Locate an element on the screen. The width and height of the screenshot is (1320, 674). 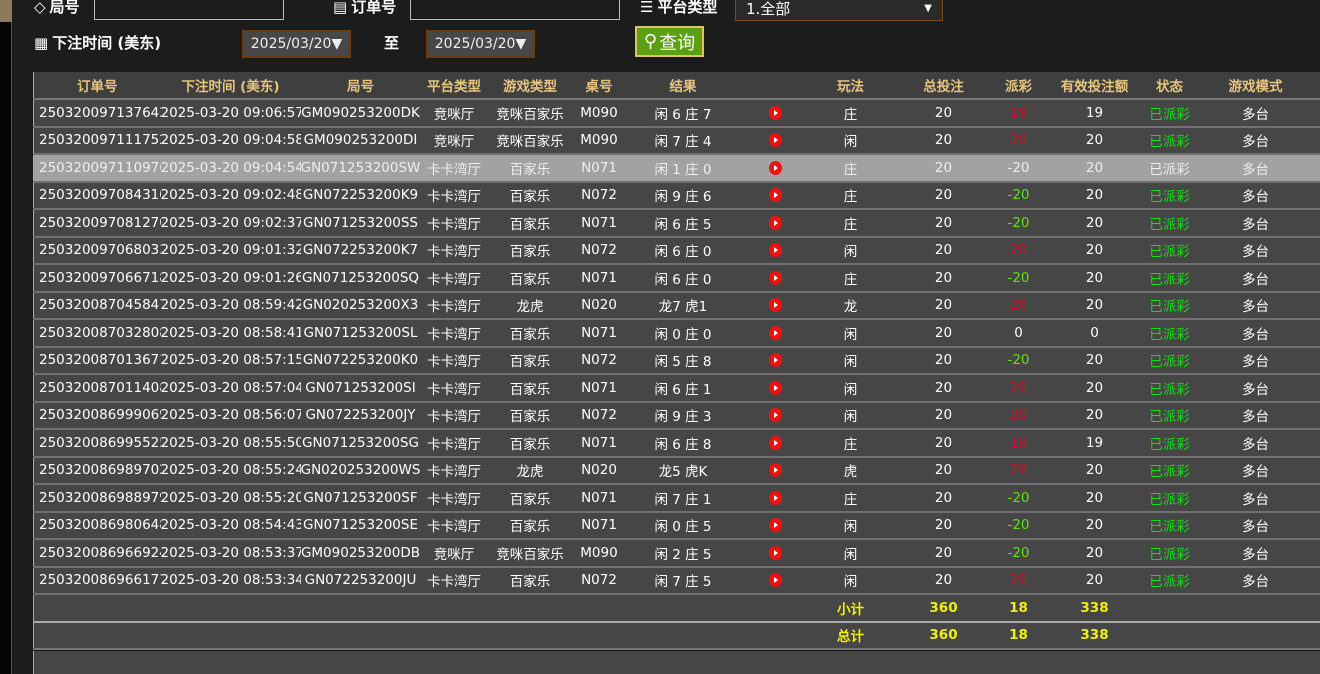
left-edge is located at coordinates (6, 337).